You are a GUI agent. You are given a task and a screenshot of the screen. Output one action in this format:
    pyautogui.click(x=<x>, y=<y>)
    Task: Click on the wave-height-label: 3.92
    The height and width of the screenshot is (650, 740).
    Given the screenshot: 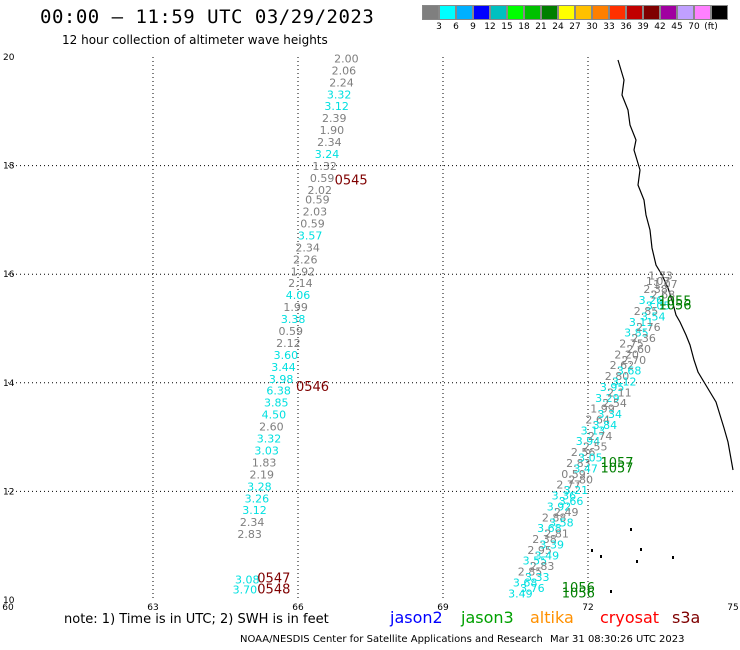 What is the action you would take?
    pyautogui.click(x=559, y=506)
    